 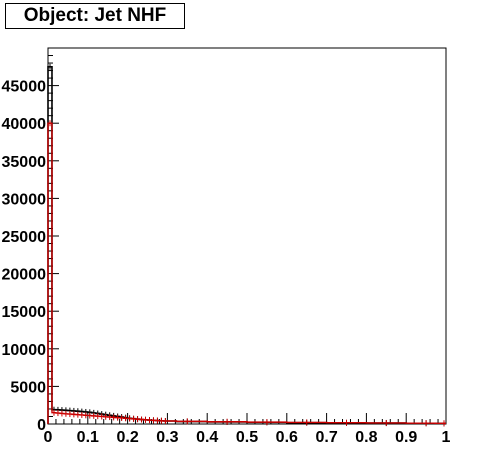 I want to click on x-tick-label: 0.5, so click(x=247, y=437).